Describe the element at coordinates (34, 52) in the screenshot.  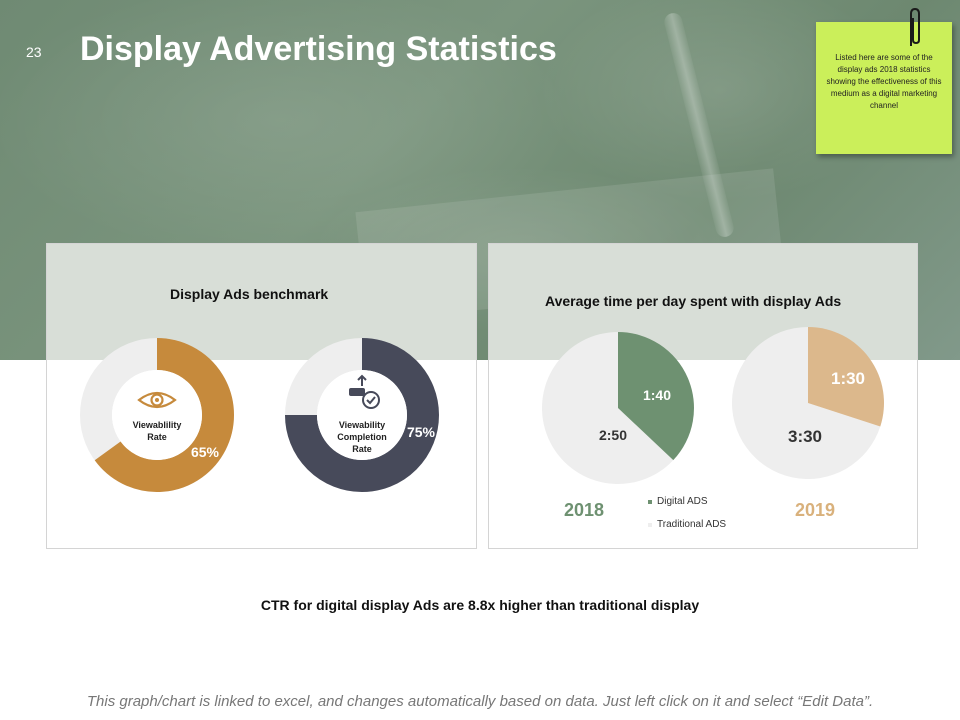
I see `slide-number: 23` at that location.